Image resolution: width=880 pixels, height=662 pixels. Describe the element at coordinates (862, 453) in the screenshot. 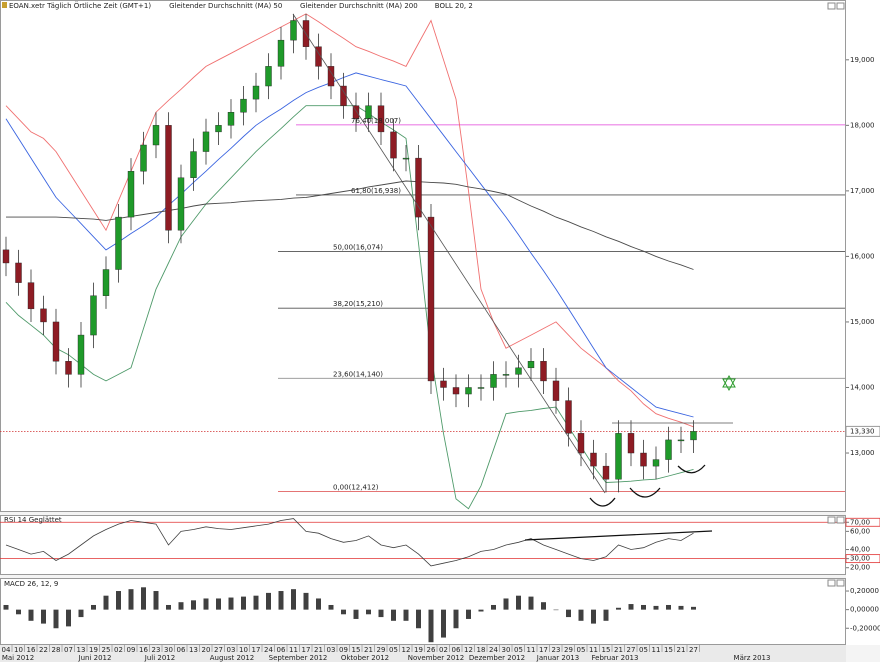

I see `y-tick-label: 13,000` at that location.